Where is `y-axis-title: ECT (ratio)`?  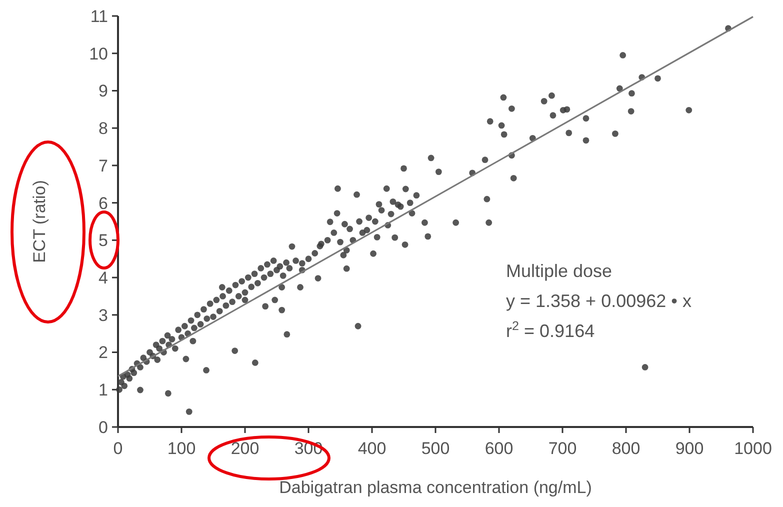 y-axis-title: ECT (ratio) is located at coordinates (39, 221).